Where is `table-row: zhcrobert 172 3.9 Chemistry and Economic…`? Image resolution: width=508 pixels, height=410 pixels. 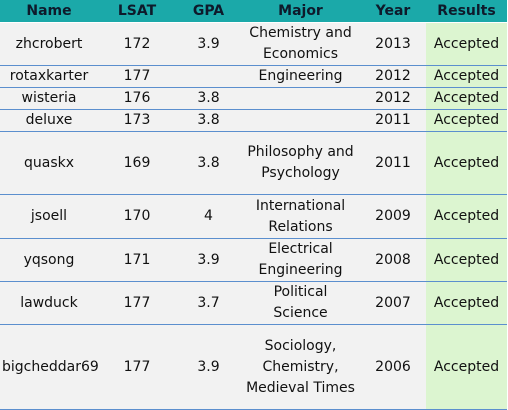 table-row: zhcrobert 172 3.9 Chemistry and Economic… is located at coordinates (253, 44).